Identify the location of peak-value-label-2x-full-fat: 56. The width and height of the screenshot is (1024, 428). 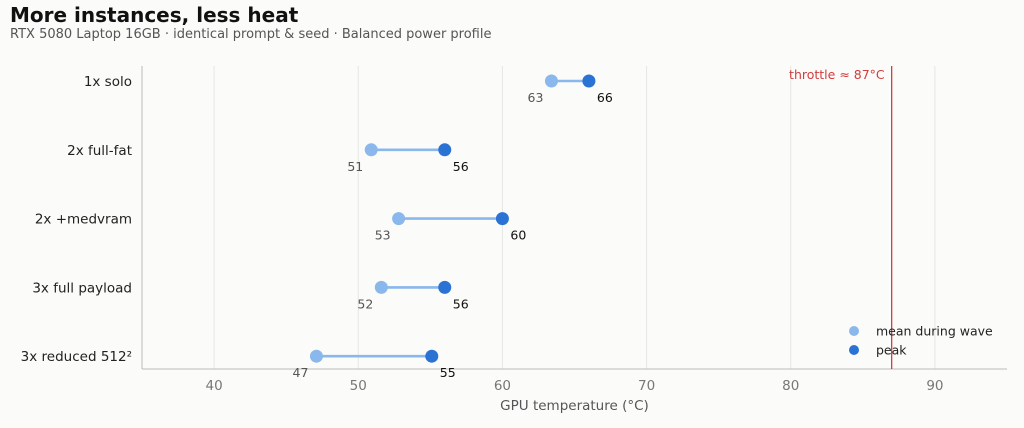
(461, 166).